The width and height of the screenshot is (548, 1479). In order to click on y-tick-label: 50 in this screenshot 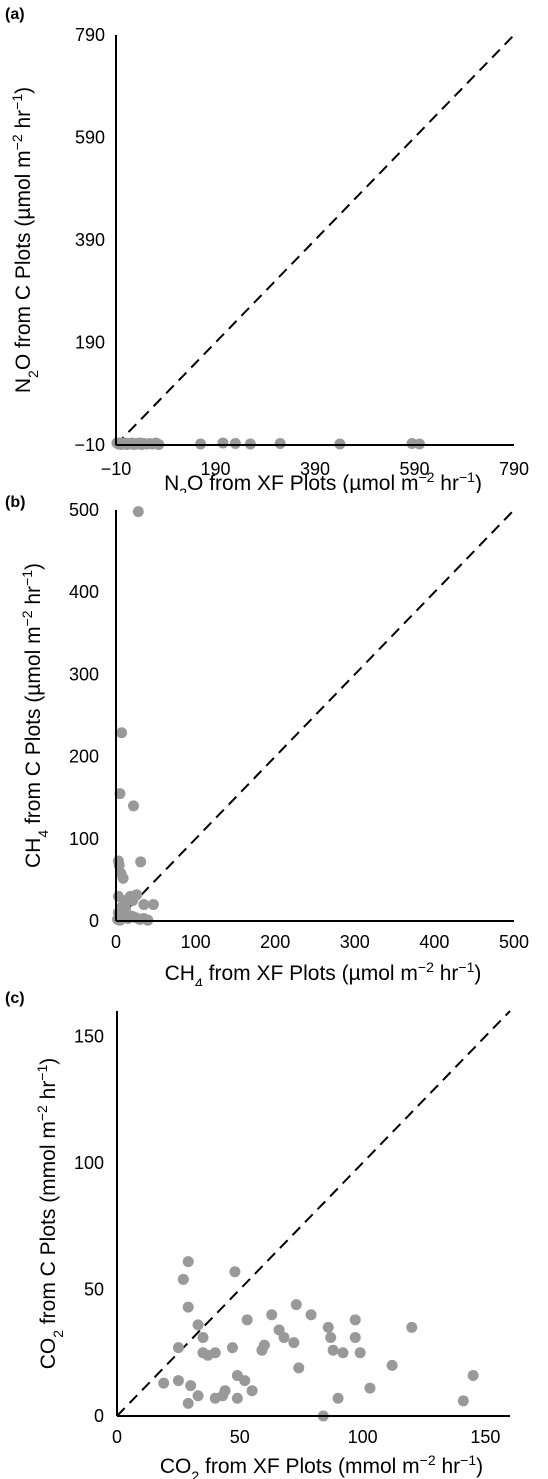, I will do `click(94, 1289)`.